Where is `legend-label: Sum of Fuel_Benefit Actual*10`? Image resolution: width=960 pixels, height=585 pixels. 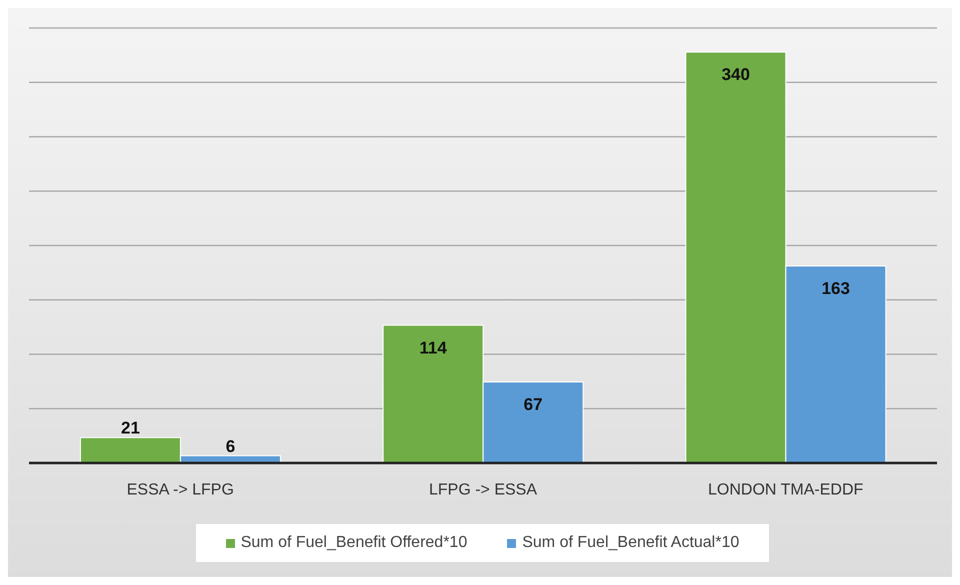 legend-label: Sum of Fuel_Benefit Actual*10 is located at coordinates (630, 543).